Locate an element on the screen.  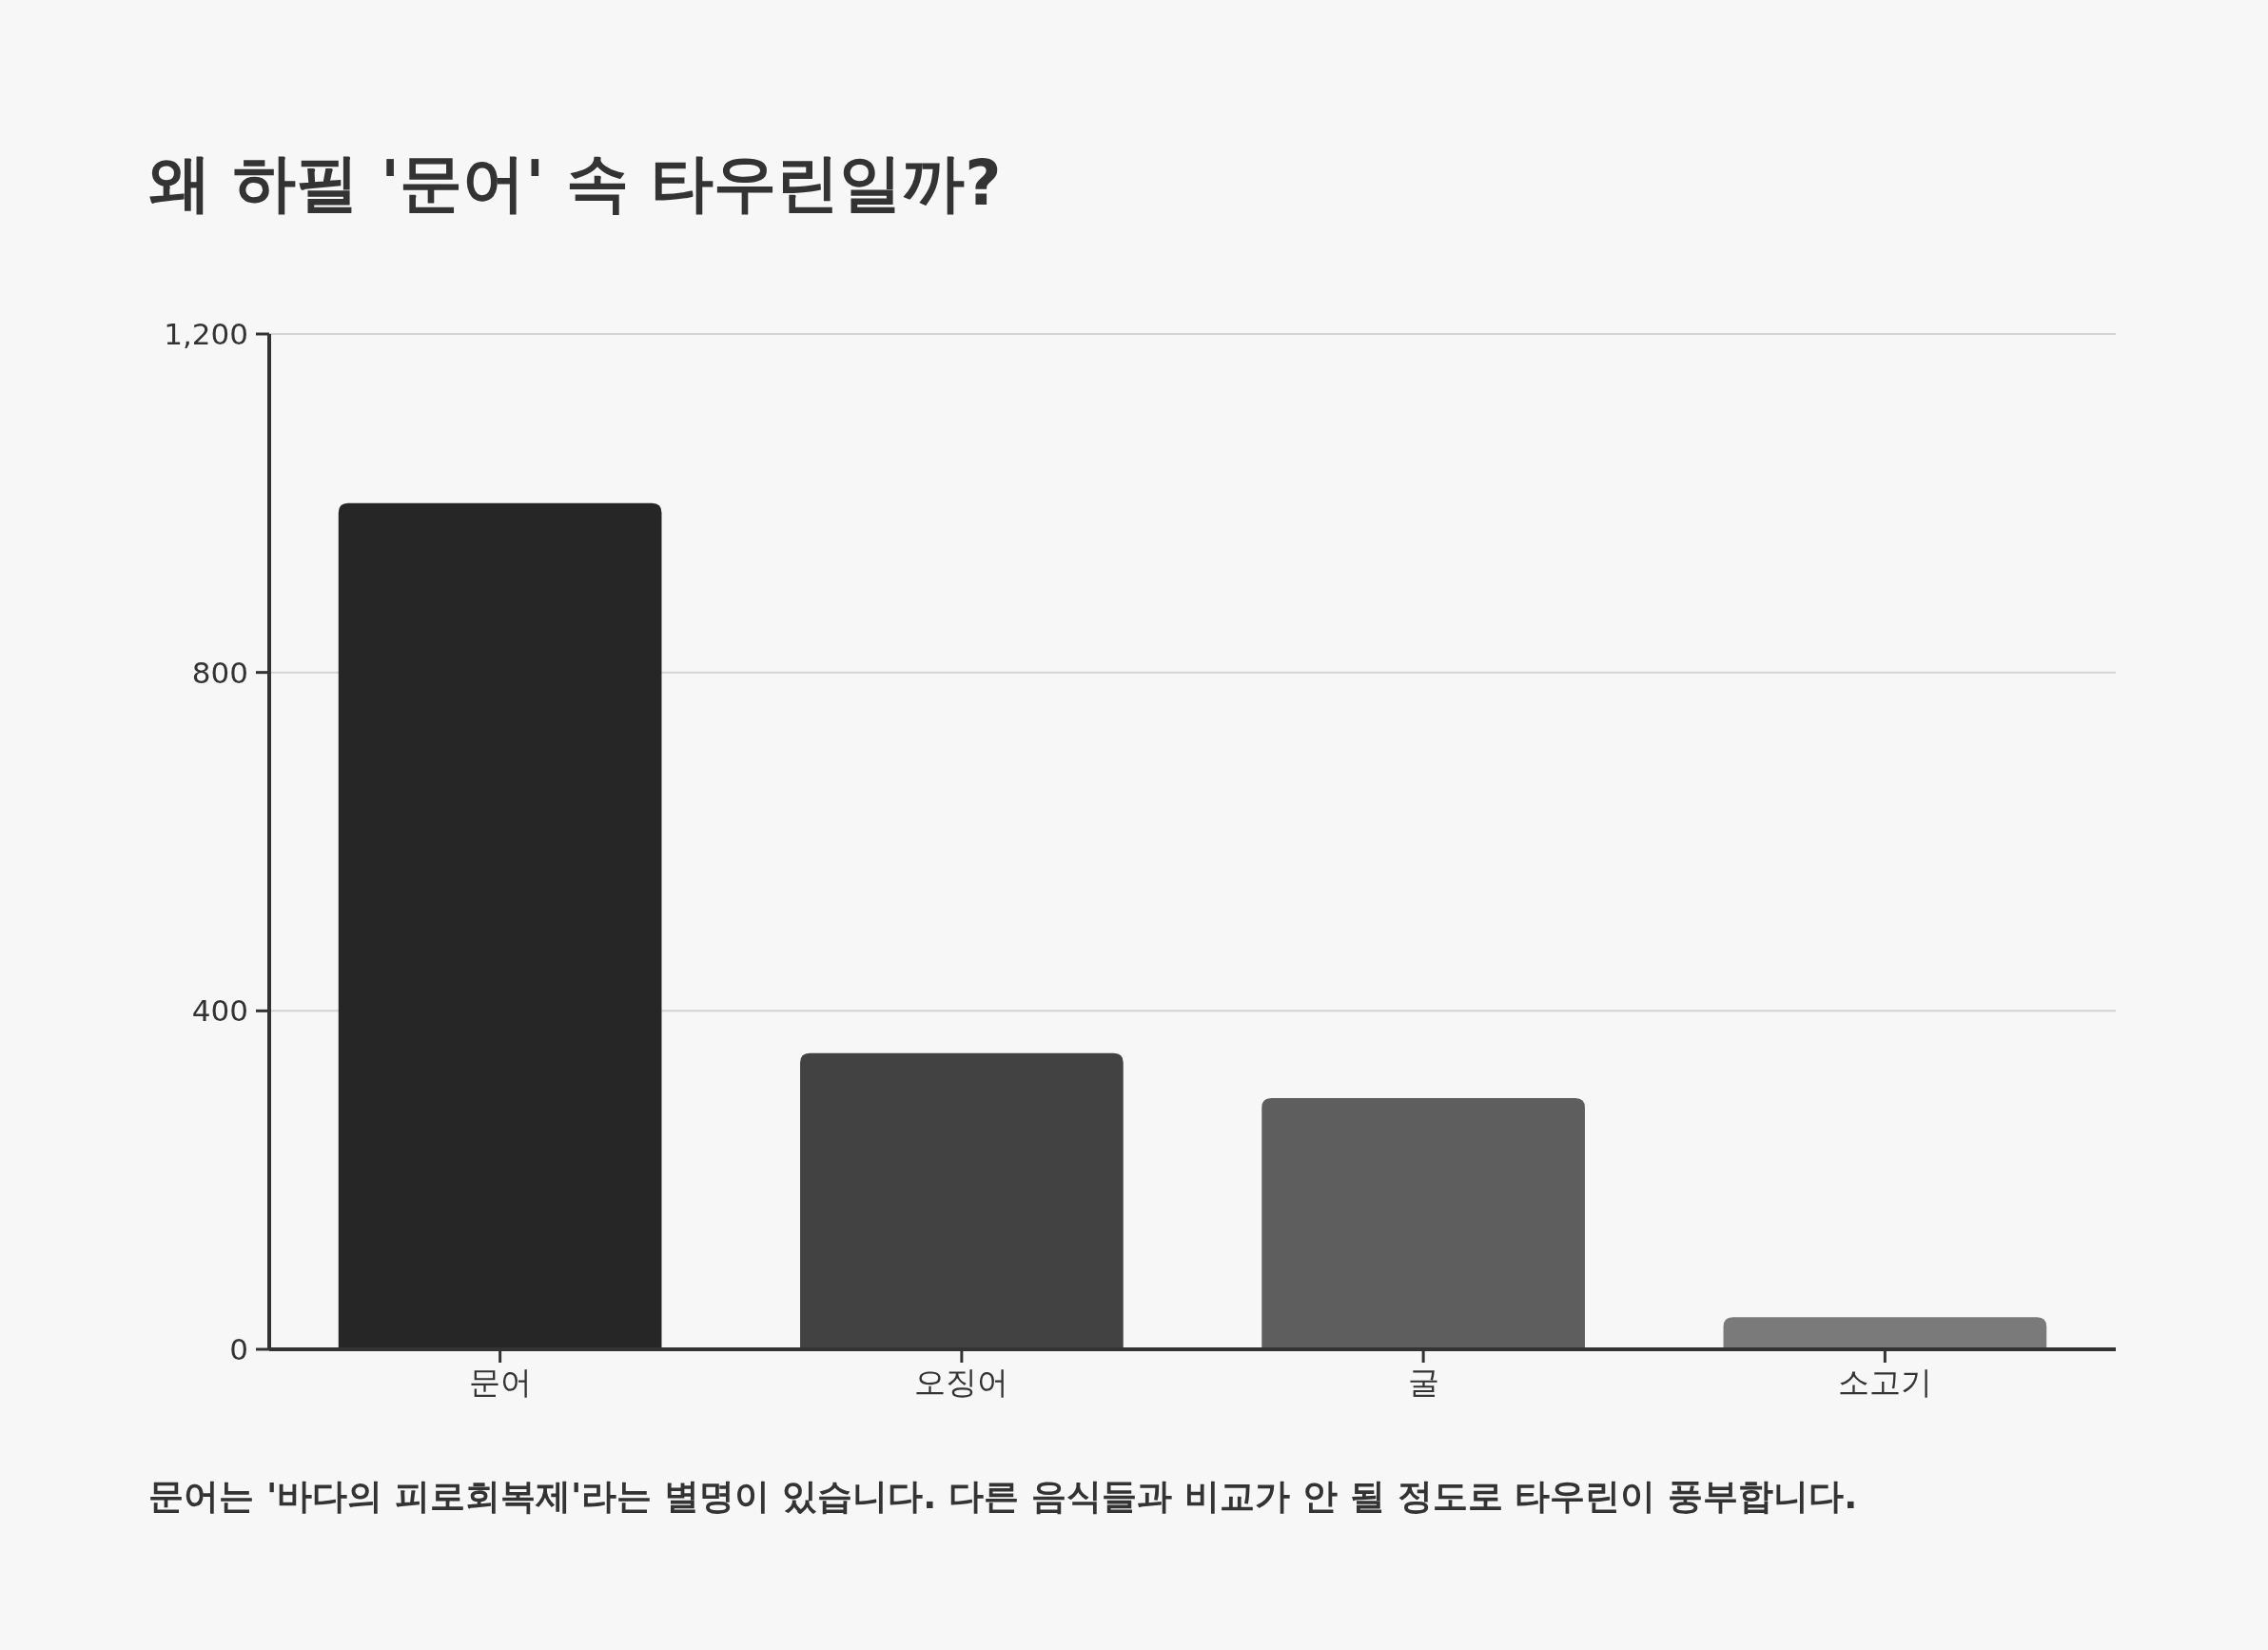
y-tick-label: 400 is located at coordinates (219, 1011).